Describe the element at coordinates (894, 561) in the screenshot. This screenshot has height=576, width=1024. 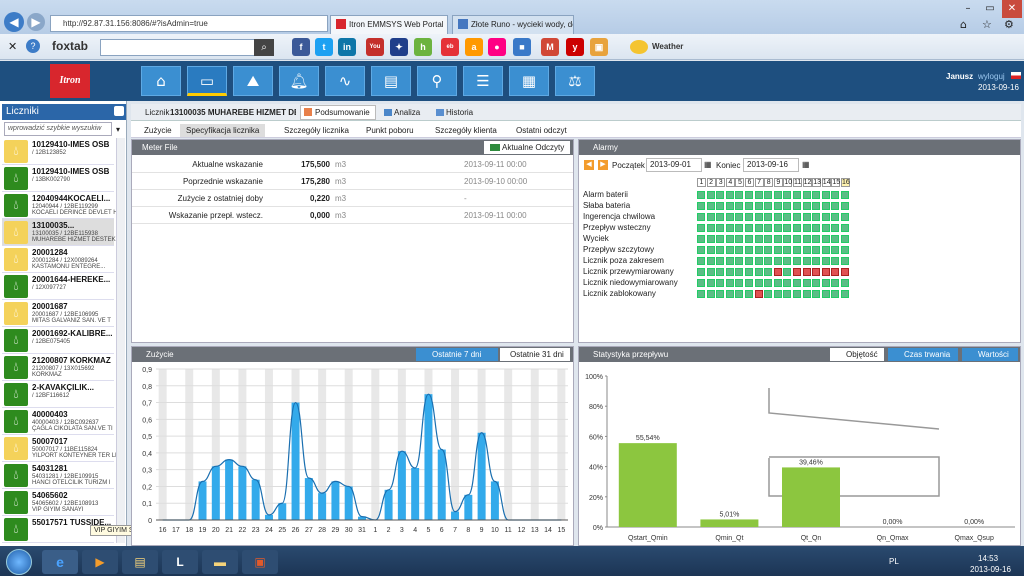
I see `language-indicator: PL` at that location.